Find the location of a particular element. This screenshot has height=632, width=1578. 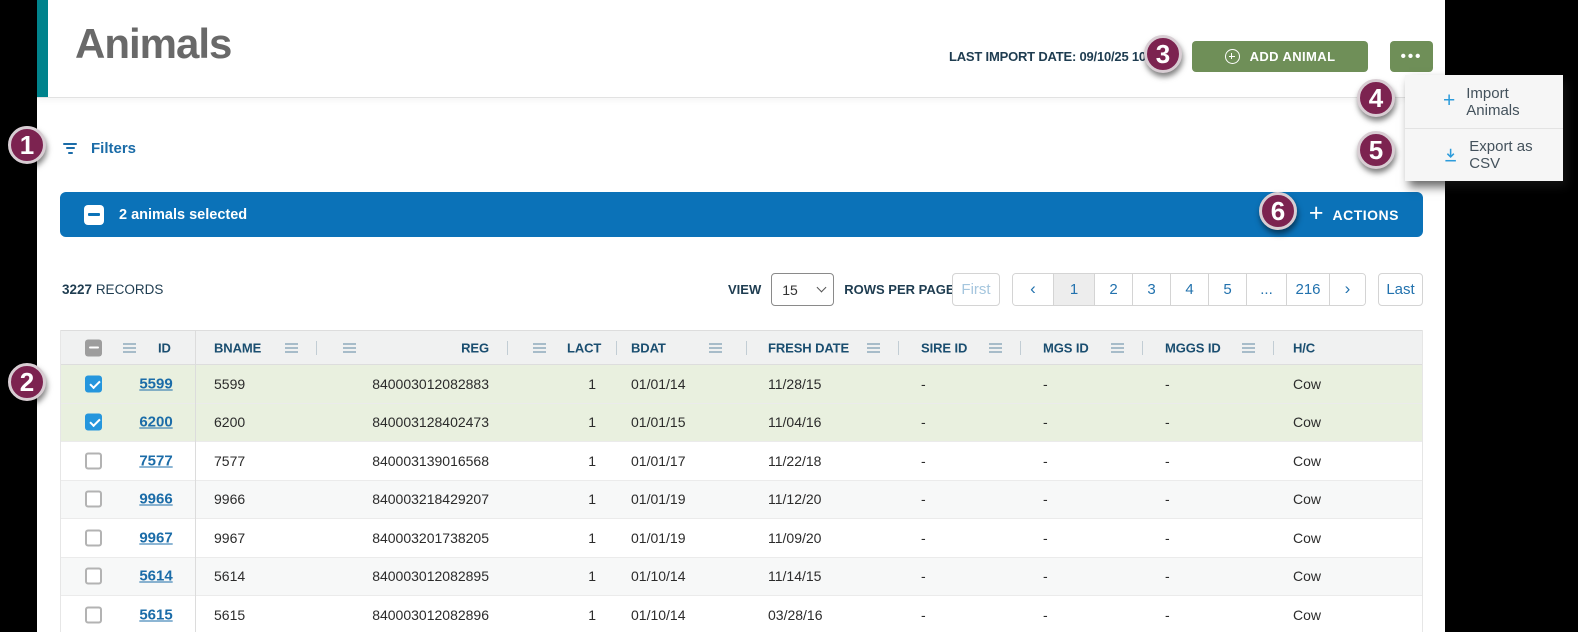

sort-icon-bname is located at coordinates (291, 343).